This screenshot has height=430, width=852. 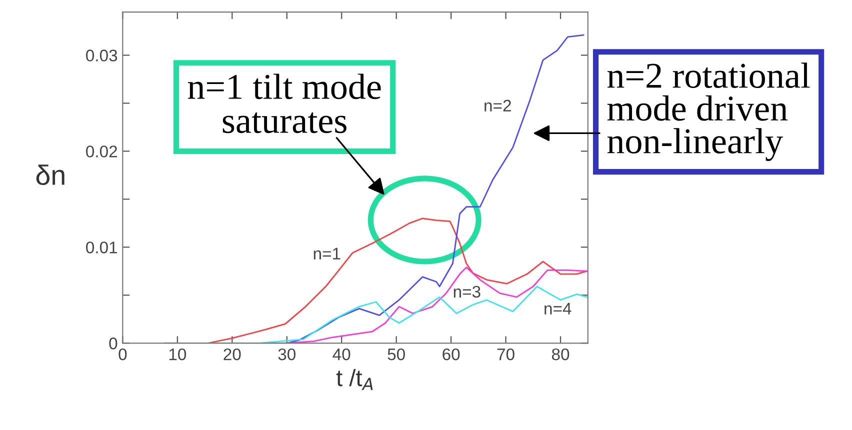 What do you see at coordinates (102, 56) in the screenshot?
I see `y-tick-label: 0.03` at bounding box center [102, 56].